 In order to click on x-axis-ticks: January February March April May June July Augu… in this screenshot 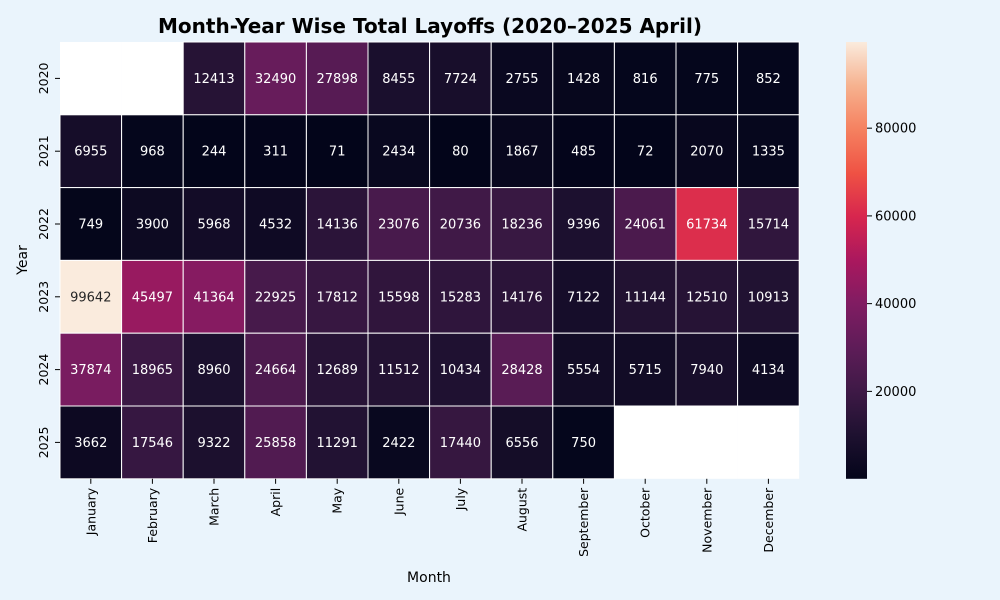, I will do `click(429, 517)`.